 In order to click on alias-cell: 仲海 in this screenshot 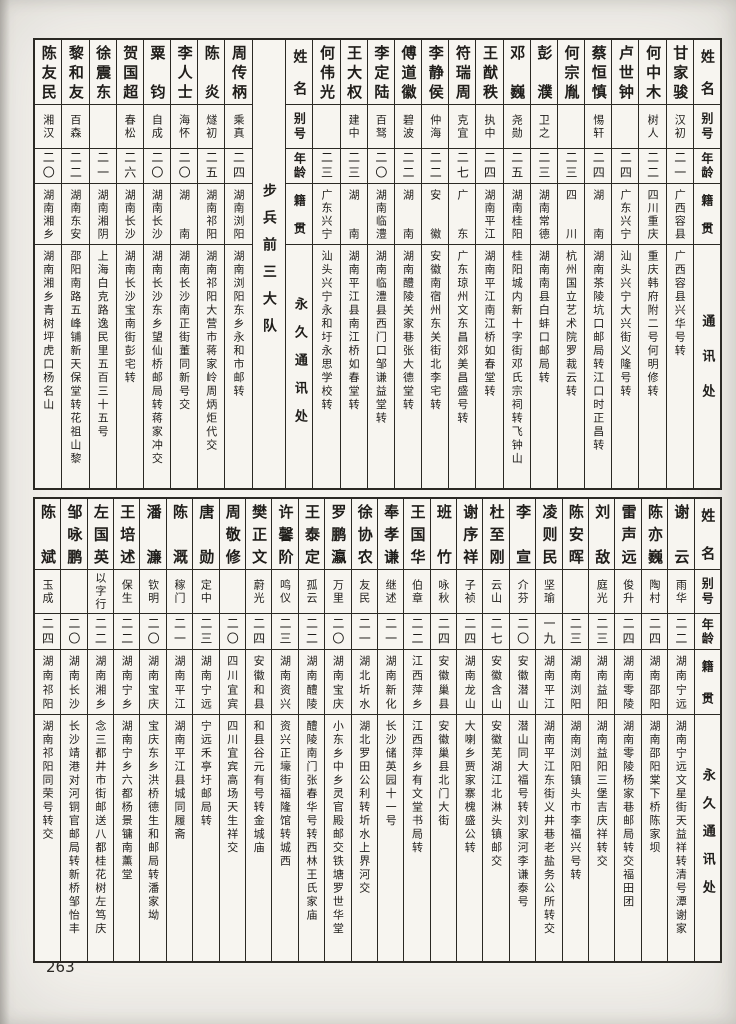, I will do `click(435, 127)`.